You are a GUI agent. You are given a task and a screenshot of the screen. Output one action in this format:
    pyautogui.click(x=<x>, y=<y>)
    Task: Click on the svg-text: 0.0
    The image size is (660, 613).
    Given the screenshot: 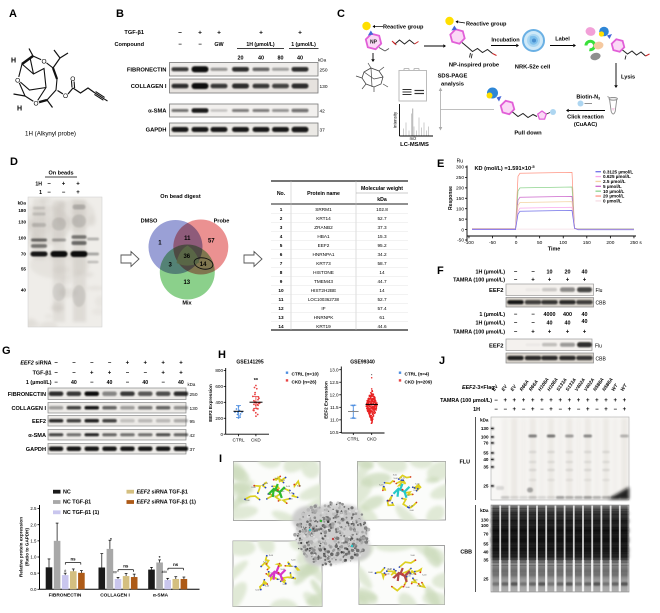 What is the action you would take?
    pyautogui.click(x=33, y=589)
    